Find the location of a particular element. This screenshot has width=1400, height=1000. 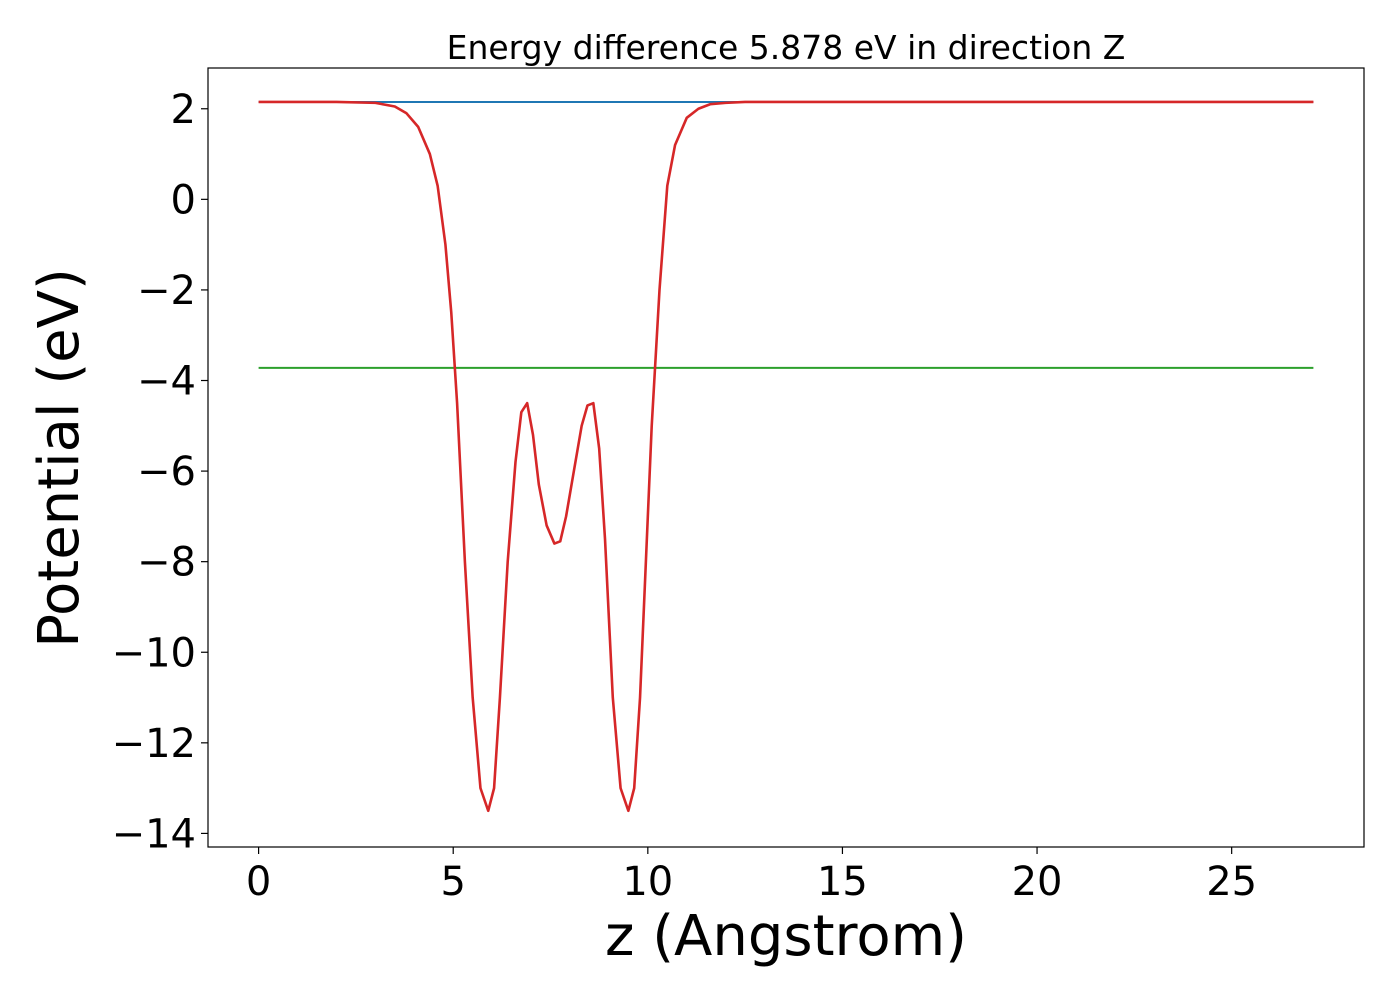

x-axis-ticks: 0 5 10 15 20 25 is located at coordinates (751, 876).